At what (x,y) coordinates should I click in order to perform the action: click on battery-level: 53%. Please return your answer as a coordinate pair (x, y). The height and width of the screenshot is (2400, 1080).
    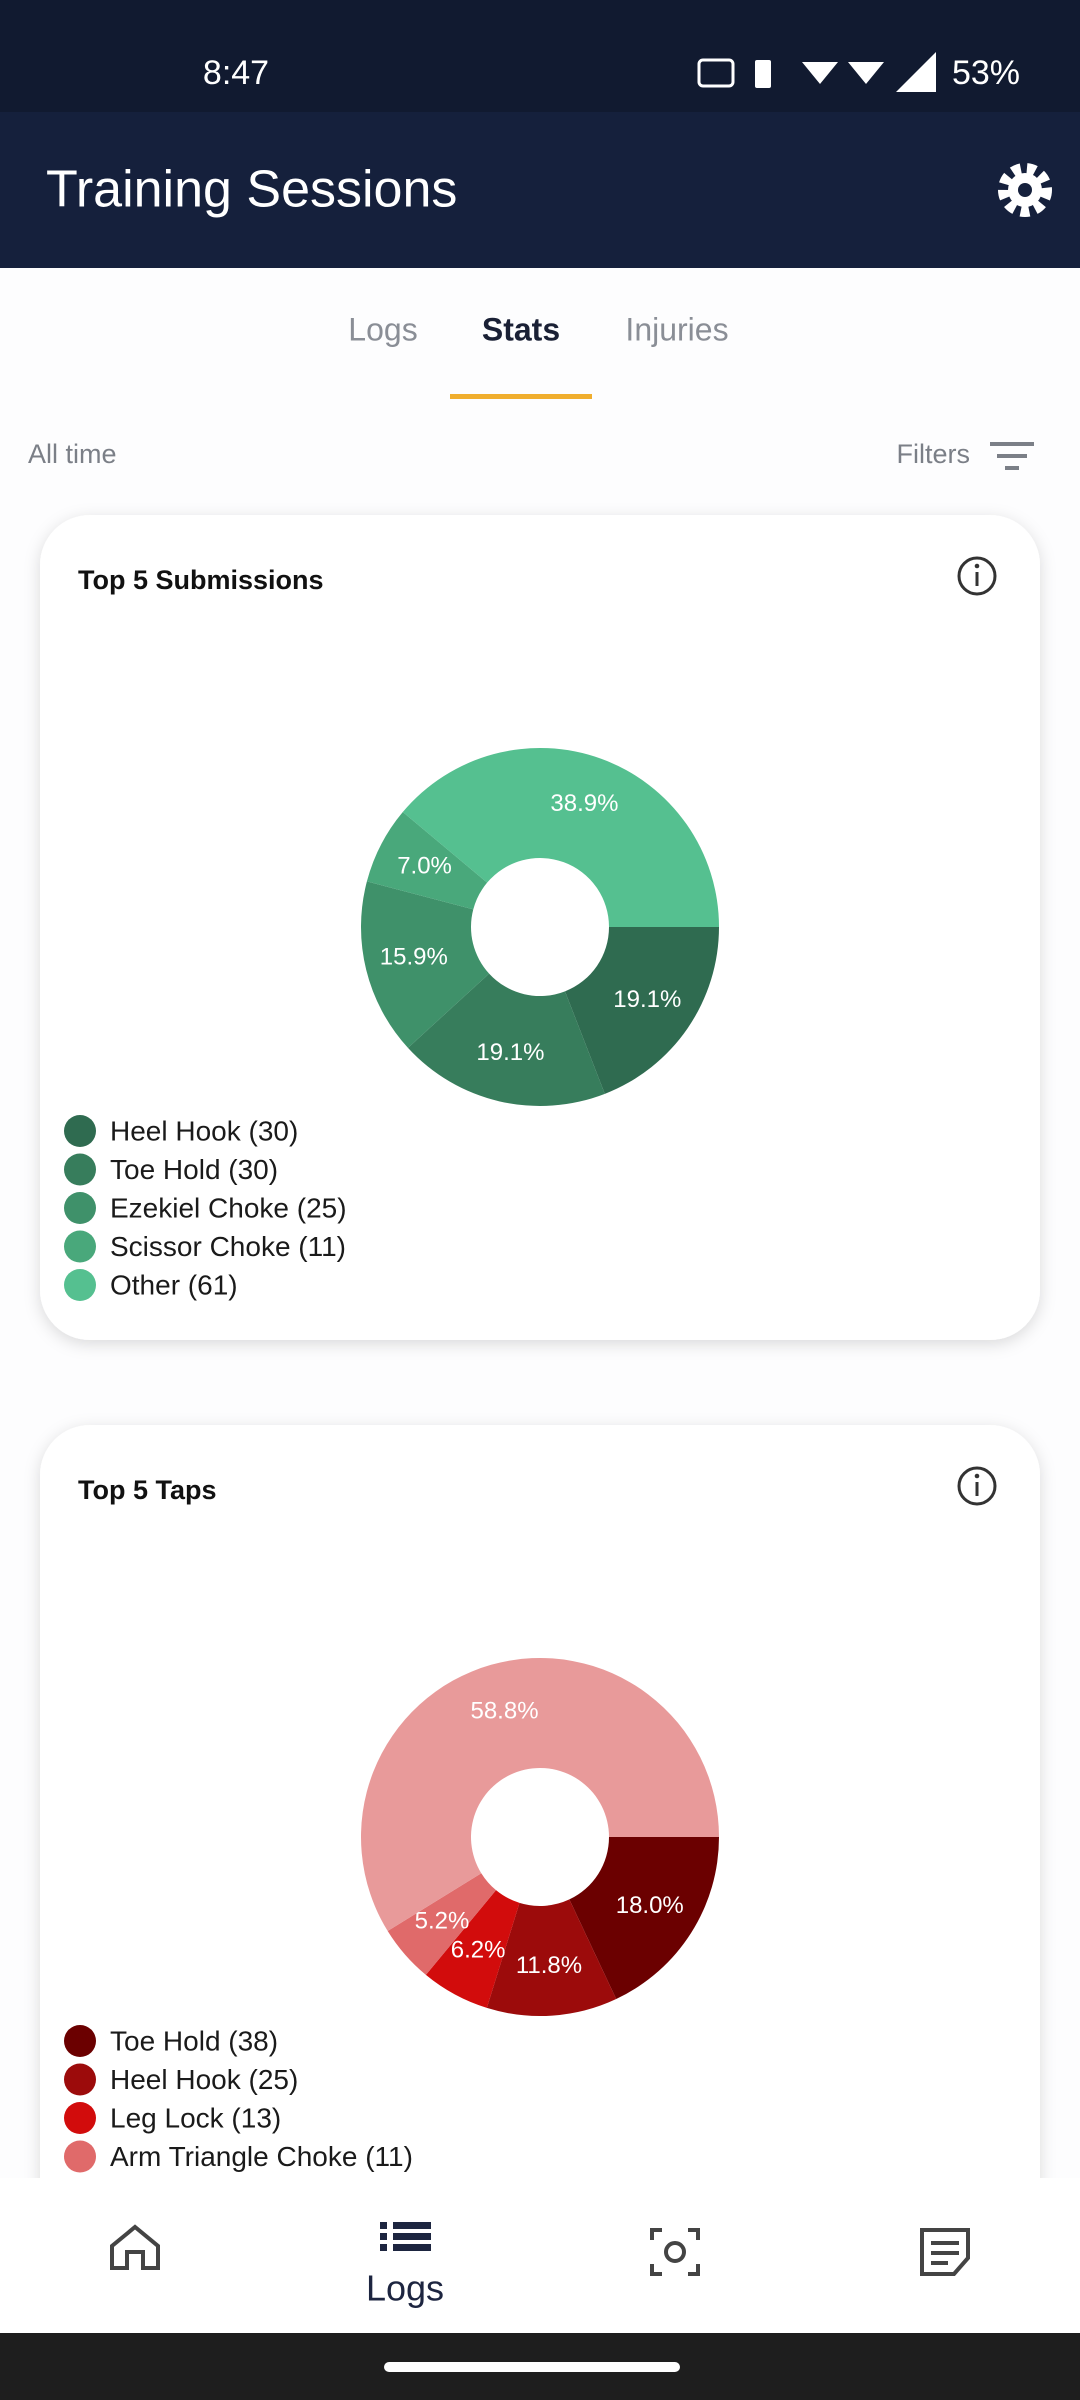
    Looking at the image, I should click on (986, 73).